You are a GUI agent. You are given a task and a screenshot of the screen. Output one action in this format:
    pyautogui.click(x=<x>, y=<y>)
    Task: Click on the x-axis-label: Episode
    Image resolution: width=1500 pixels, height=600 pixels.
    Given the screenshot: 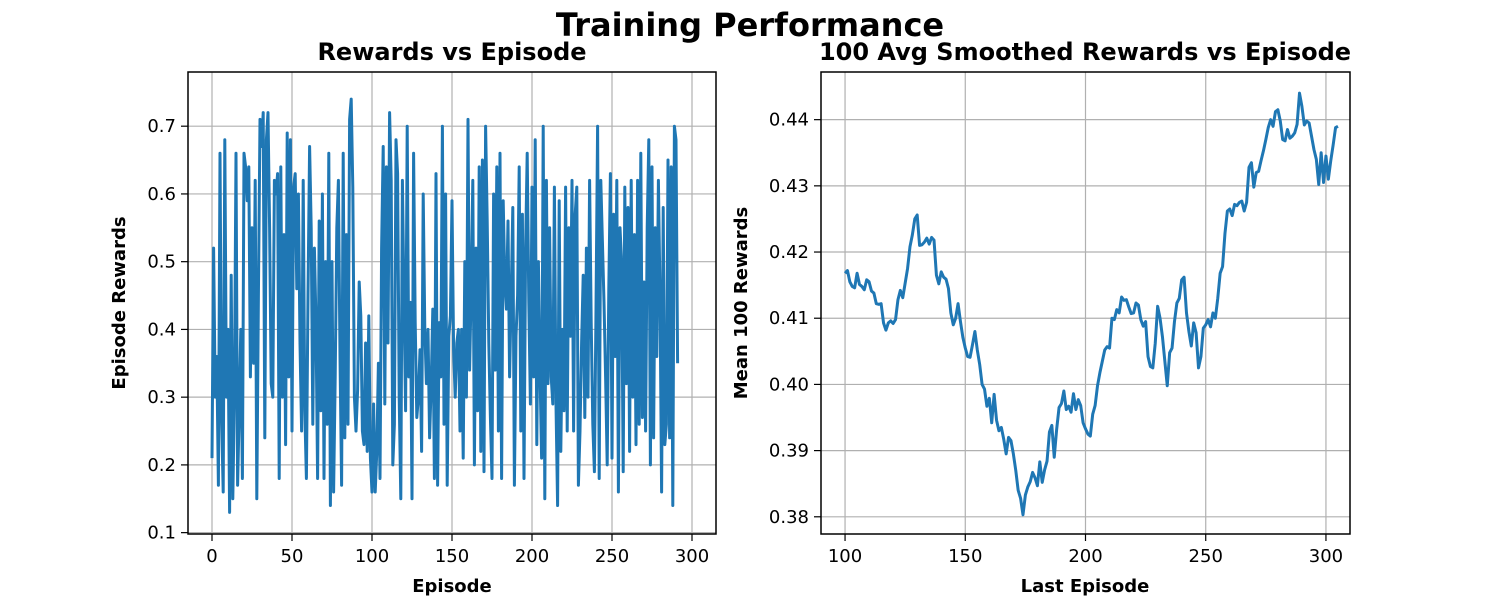 What is the action you would take?
    pyautogui.click(x=452, y=586)
    